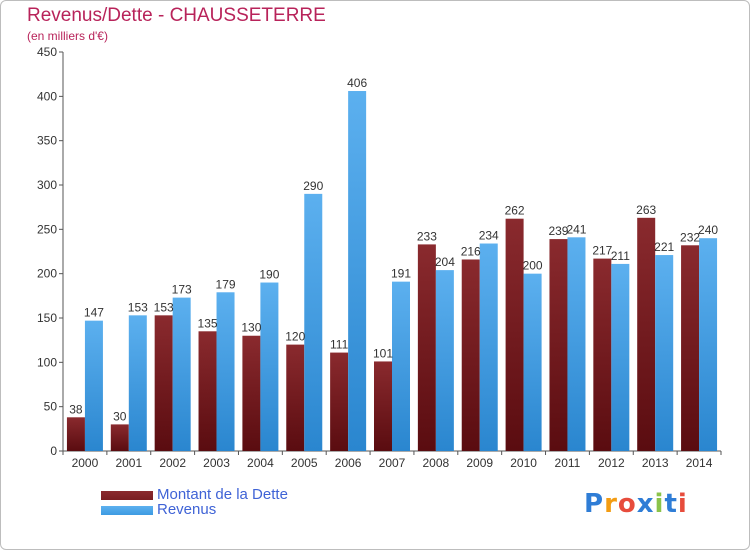 Image resolution: width=750 pixels, height=550 pixels. I want to click on y-tick-label: 250, so click(47, 229).